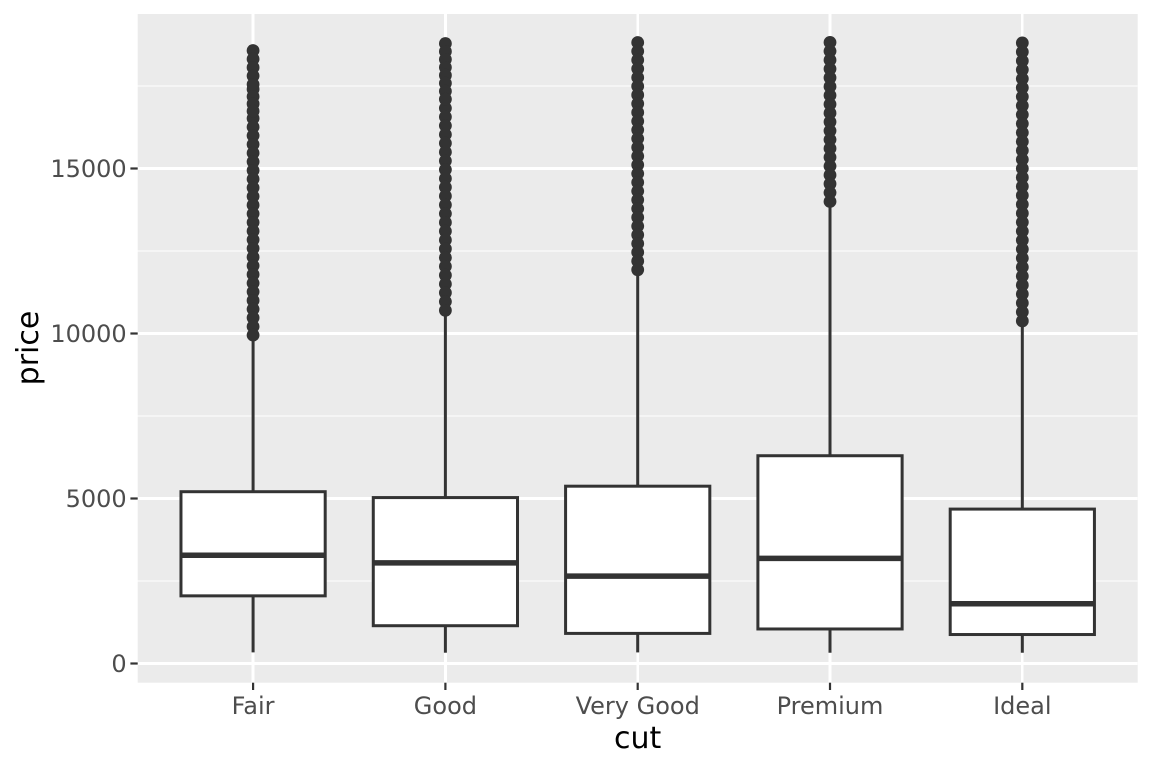  Describe the element at coordinates (96, 499) in the screenshot. I see `y-tick-label: 5000` at that location.